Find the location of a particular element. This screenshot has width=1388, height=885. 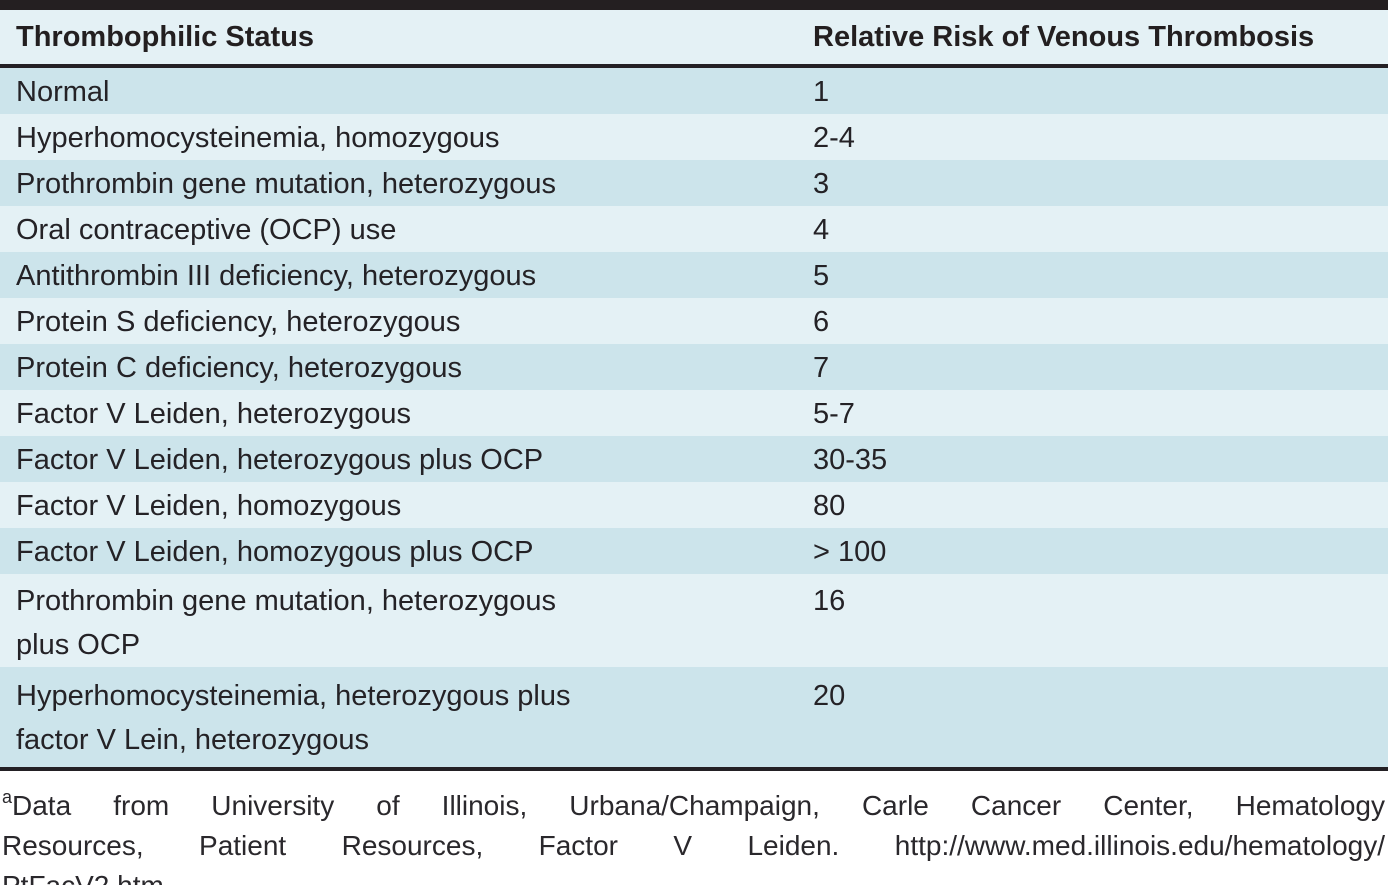

header-rule is located at coordinates (694, 66).